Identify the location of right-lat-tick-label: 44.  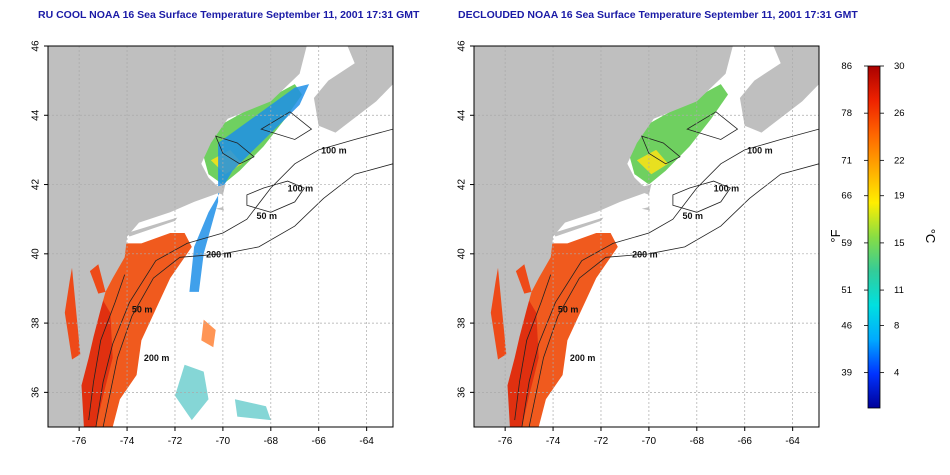
(462, 115).